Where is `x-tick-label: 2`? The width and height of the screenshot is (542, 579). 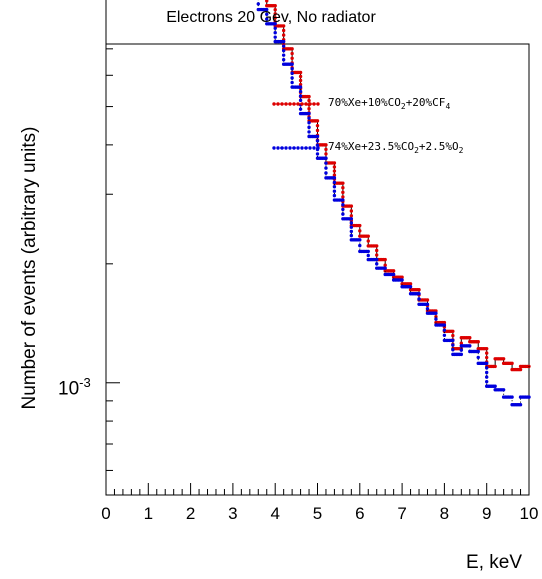 x-tick-label: 2 is located at coordinates (190, 513).